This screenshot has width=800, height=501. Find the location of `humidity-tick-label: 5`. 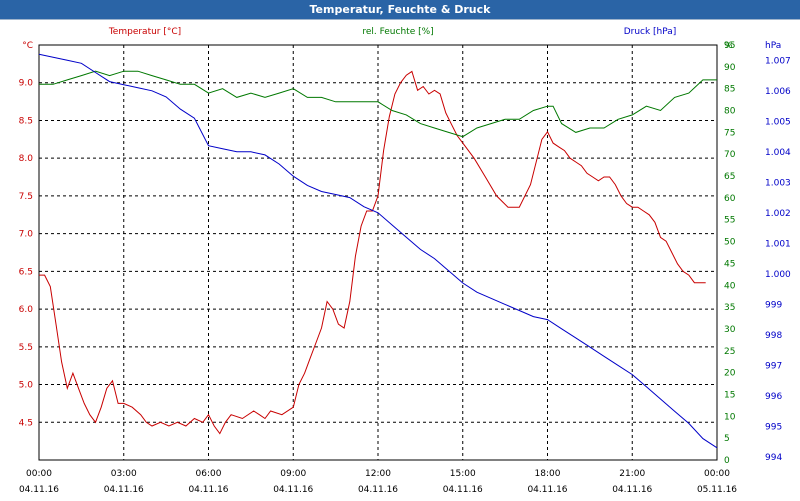

humidity-tick-label: 5 is located at coordinates (727, 439).